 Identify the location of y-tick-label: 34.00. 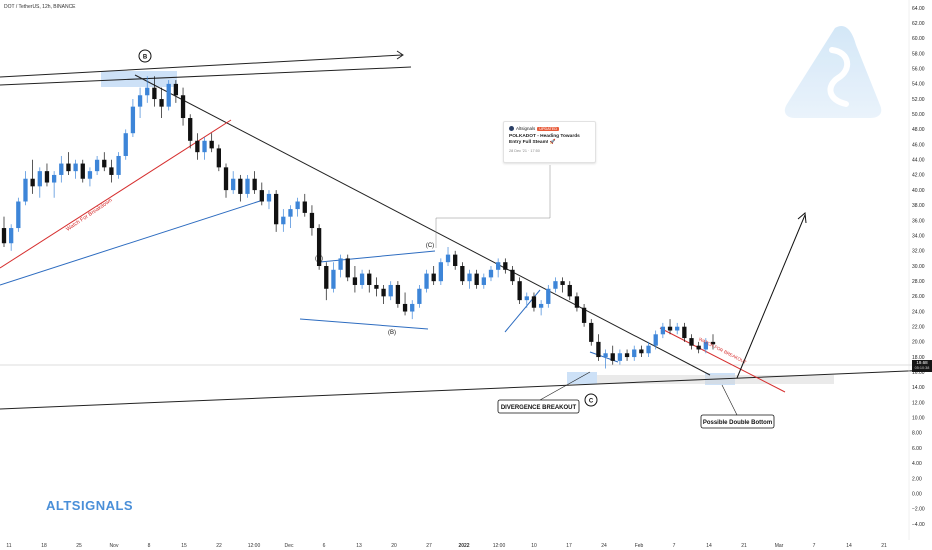
(918, 236).